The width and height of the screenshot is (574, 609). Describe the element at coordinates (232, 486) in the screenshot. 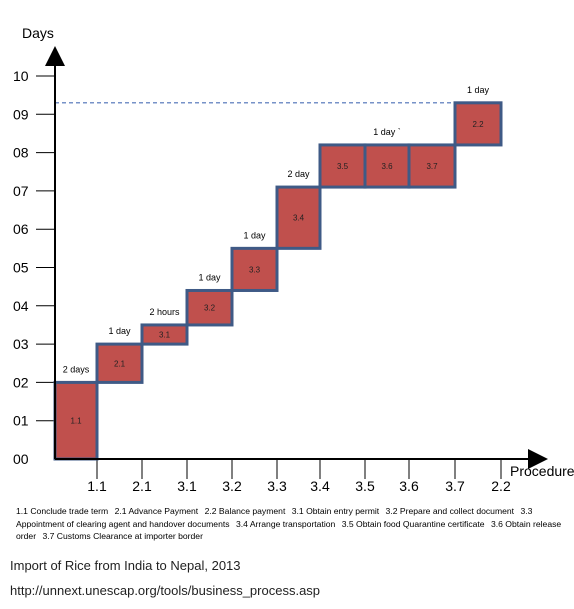

I see `x-tick-label: 3.2` at that location.